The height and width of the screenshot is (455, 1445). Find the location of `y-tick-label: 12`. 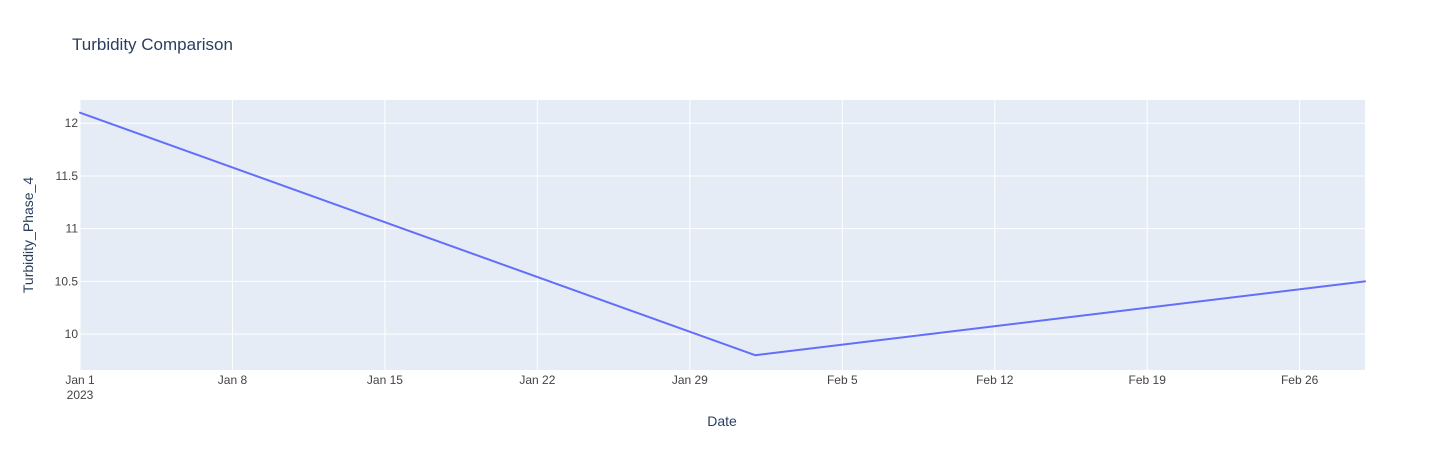

y-tick-label: 12 is located at coordinates (72, 123).